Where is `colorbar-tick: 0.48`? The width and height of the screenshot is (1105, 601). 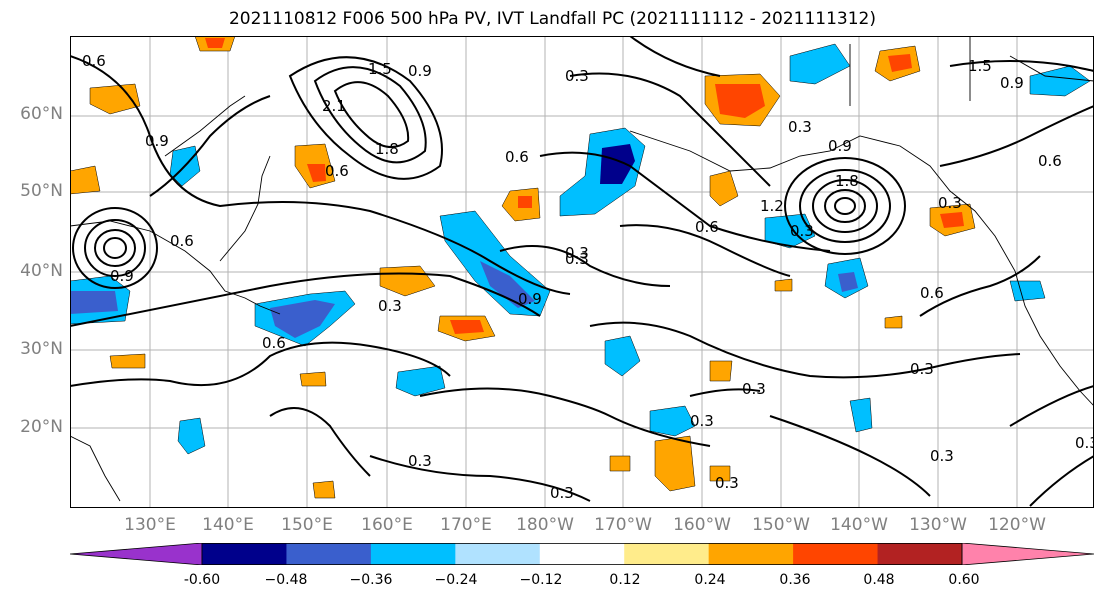 colorbar-tick: 0.48 is located at coordinates (879, 580).